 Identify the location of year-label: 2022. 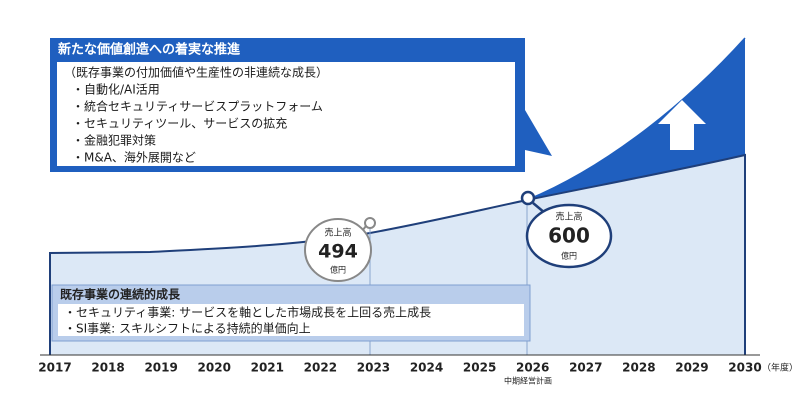
(320, 368).